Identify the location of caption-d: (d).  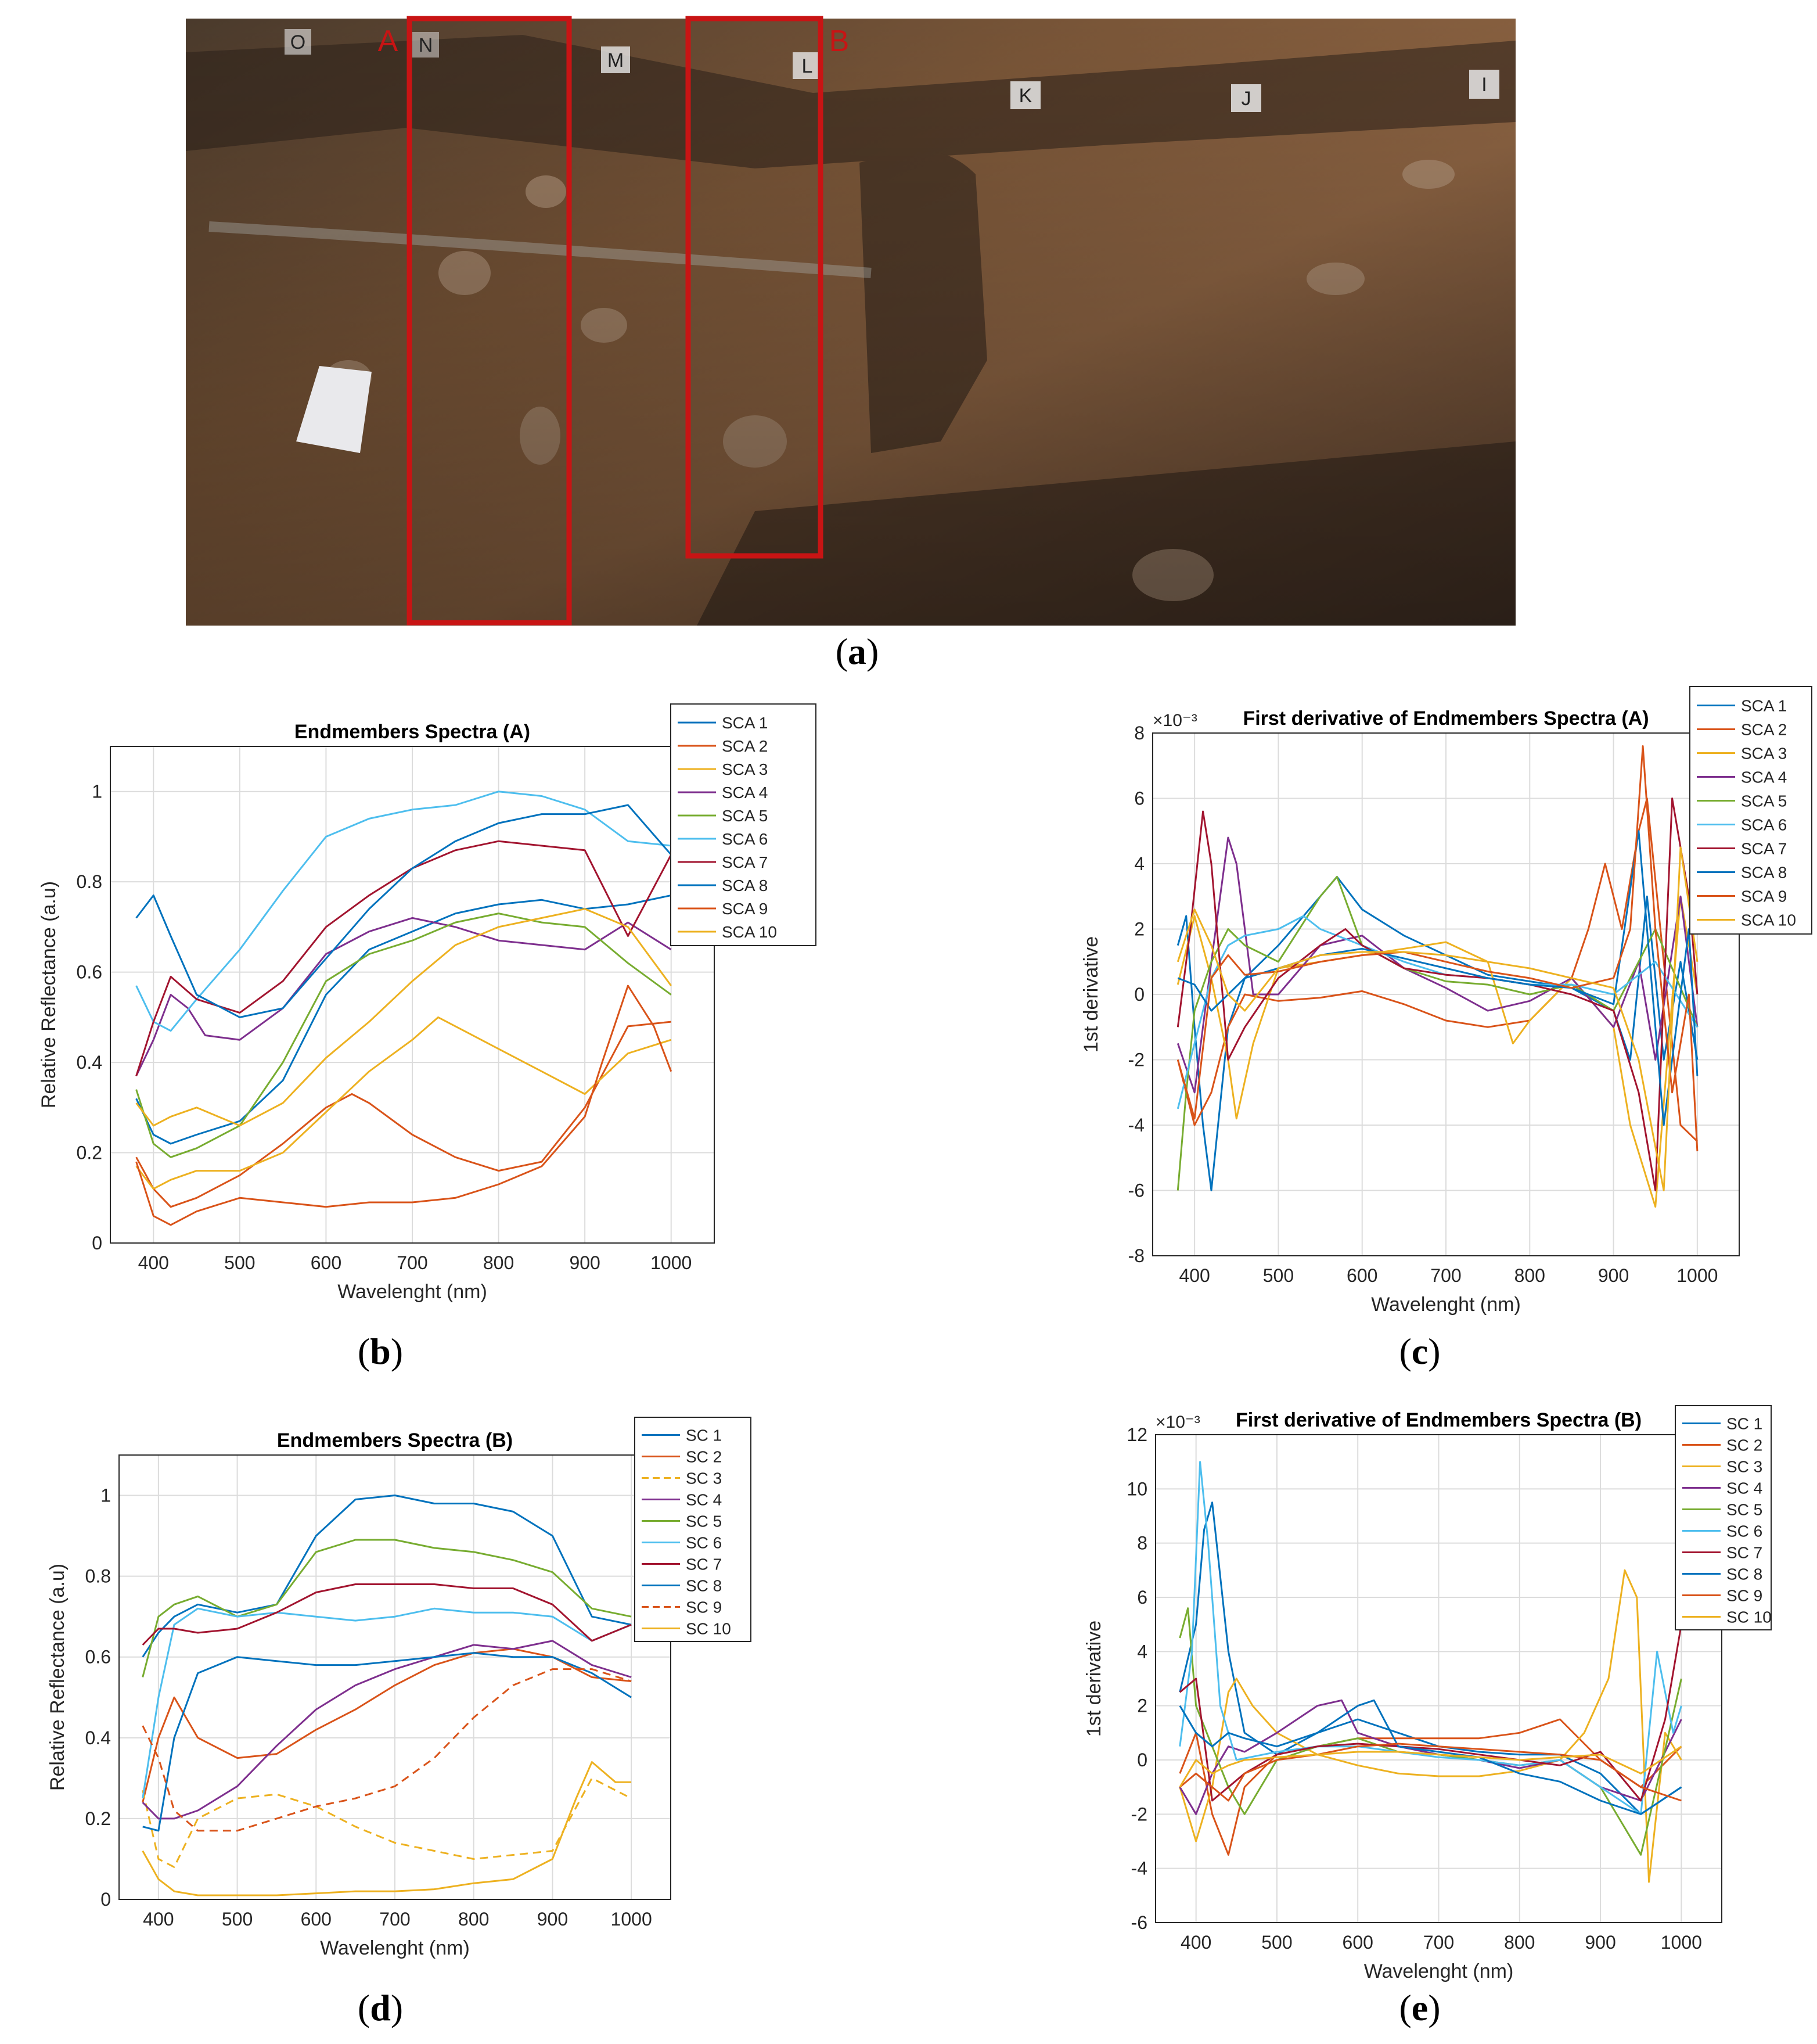
(380, 2007).